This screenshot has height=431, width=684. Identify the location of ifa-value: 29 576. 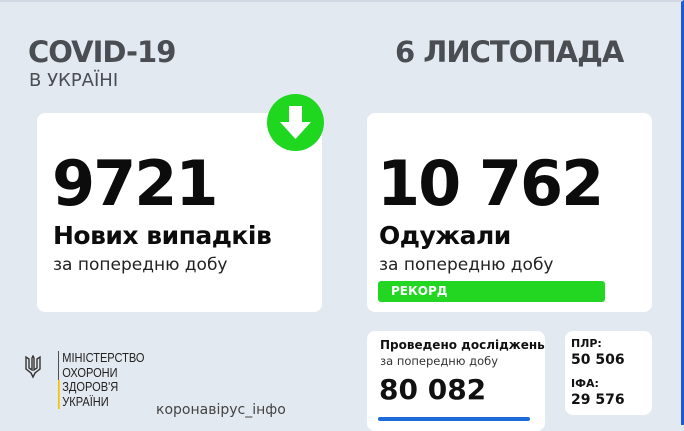
(598, 400).